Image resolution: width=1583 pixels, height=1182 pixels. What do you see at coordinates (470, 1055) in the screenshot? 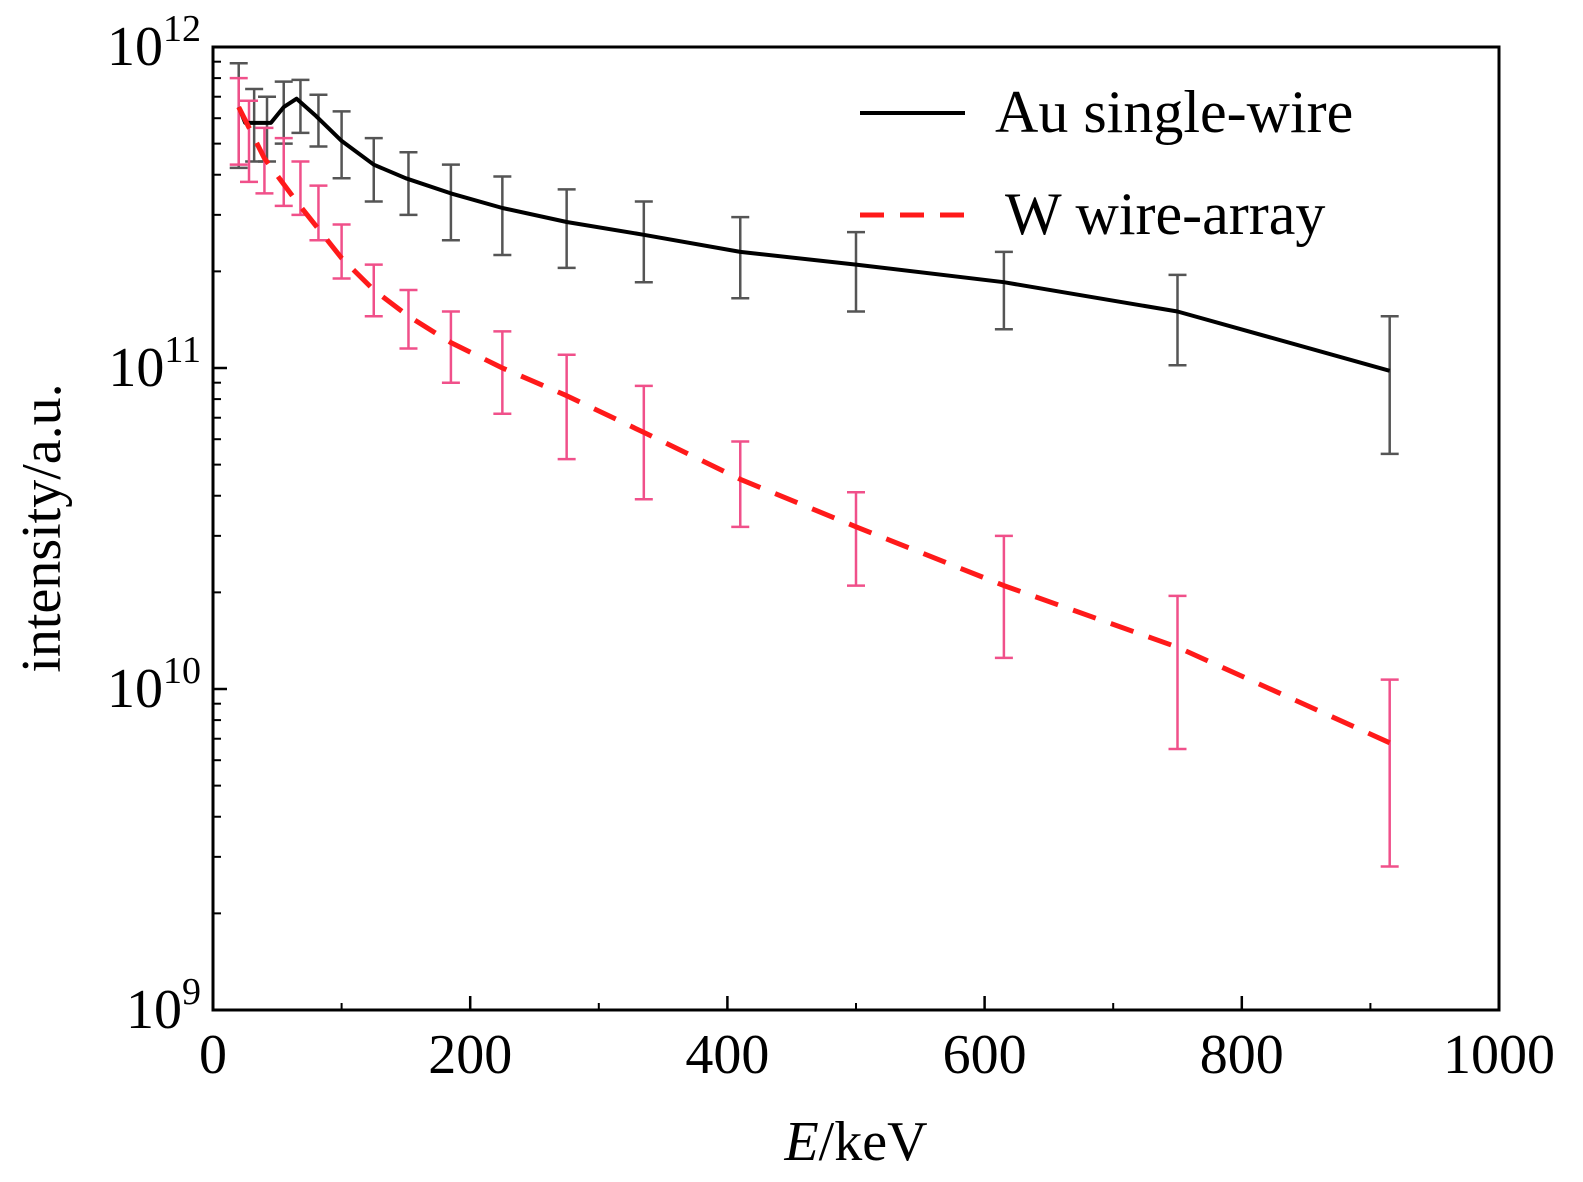
I see `x-tick-label: 200` at bounding box center [470, 1055].